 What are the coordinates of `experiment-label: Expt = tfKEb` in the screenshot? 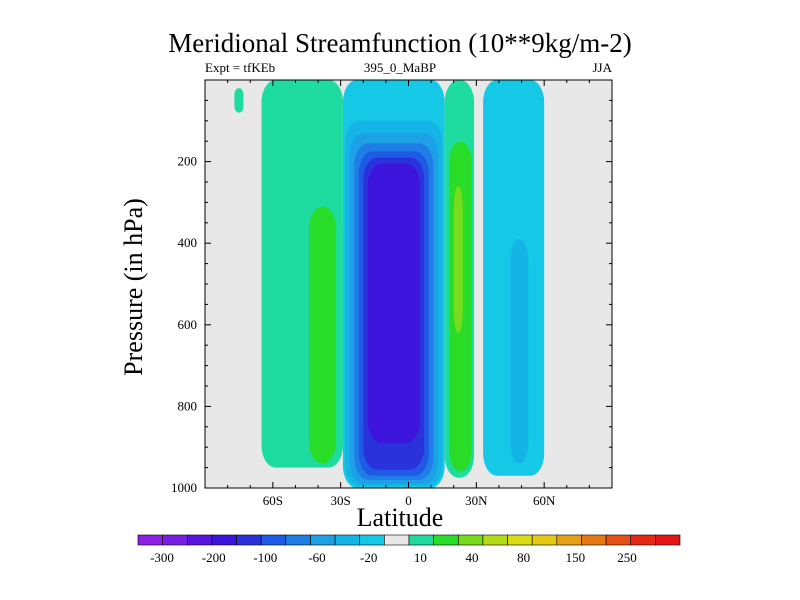 It's located at (240, 67).